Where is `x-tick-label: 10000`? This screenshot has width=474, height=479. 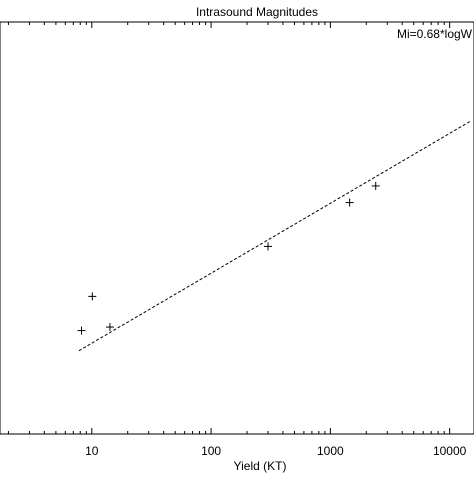 x-tick-label: 10000 is located at coordinates (450, 451).